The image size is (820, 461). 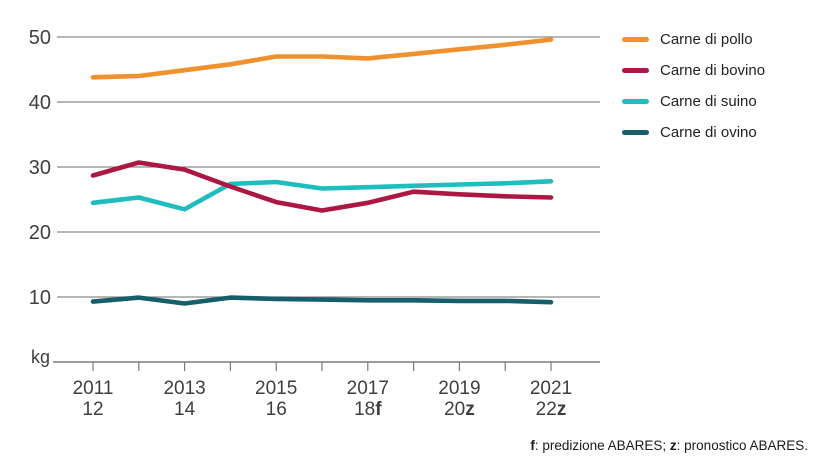 What do you see at coordinates (322, 195) in the screenshot?
I see `line-carne-di-suino` at bounding box center [322, 195].